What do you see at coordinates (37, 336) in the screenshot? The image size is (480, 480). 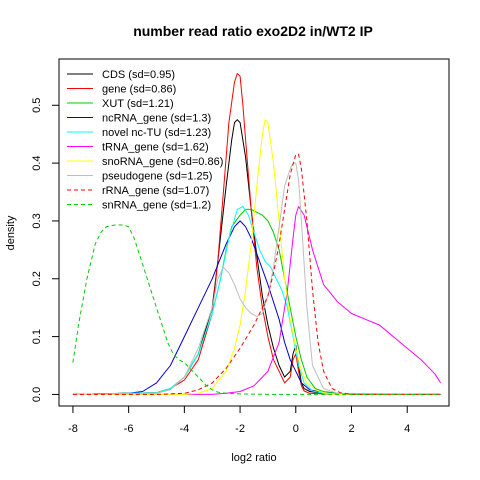 I see `y-tick-label: 0.1` at bounding box center [37, 336].